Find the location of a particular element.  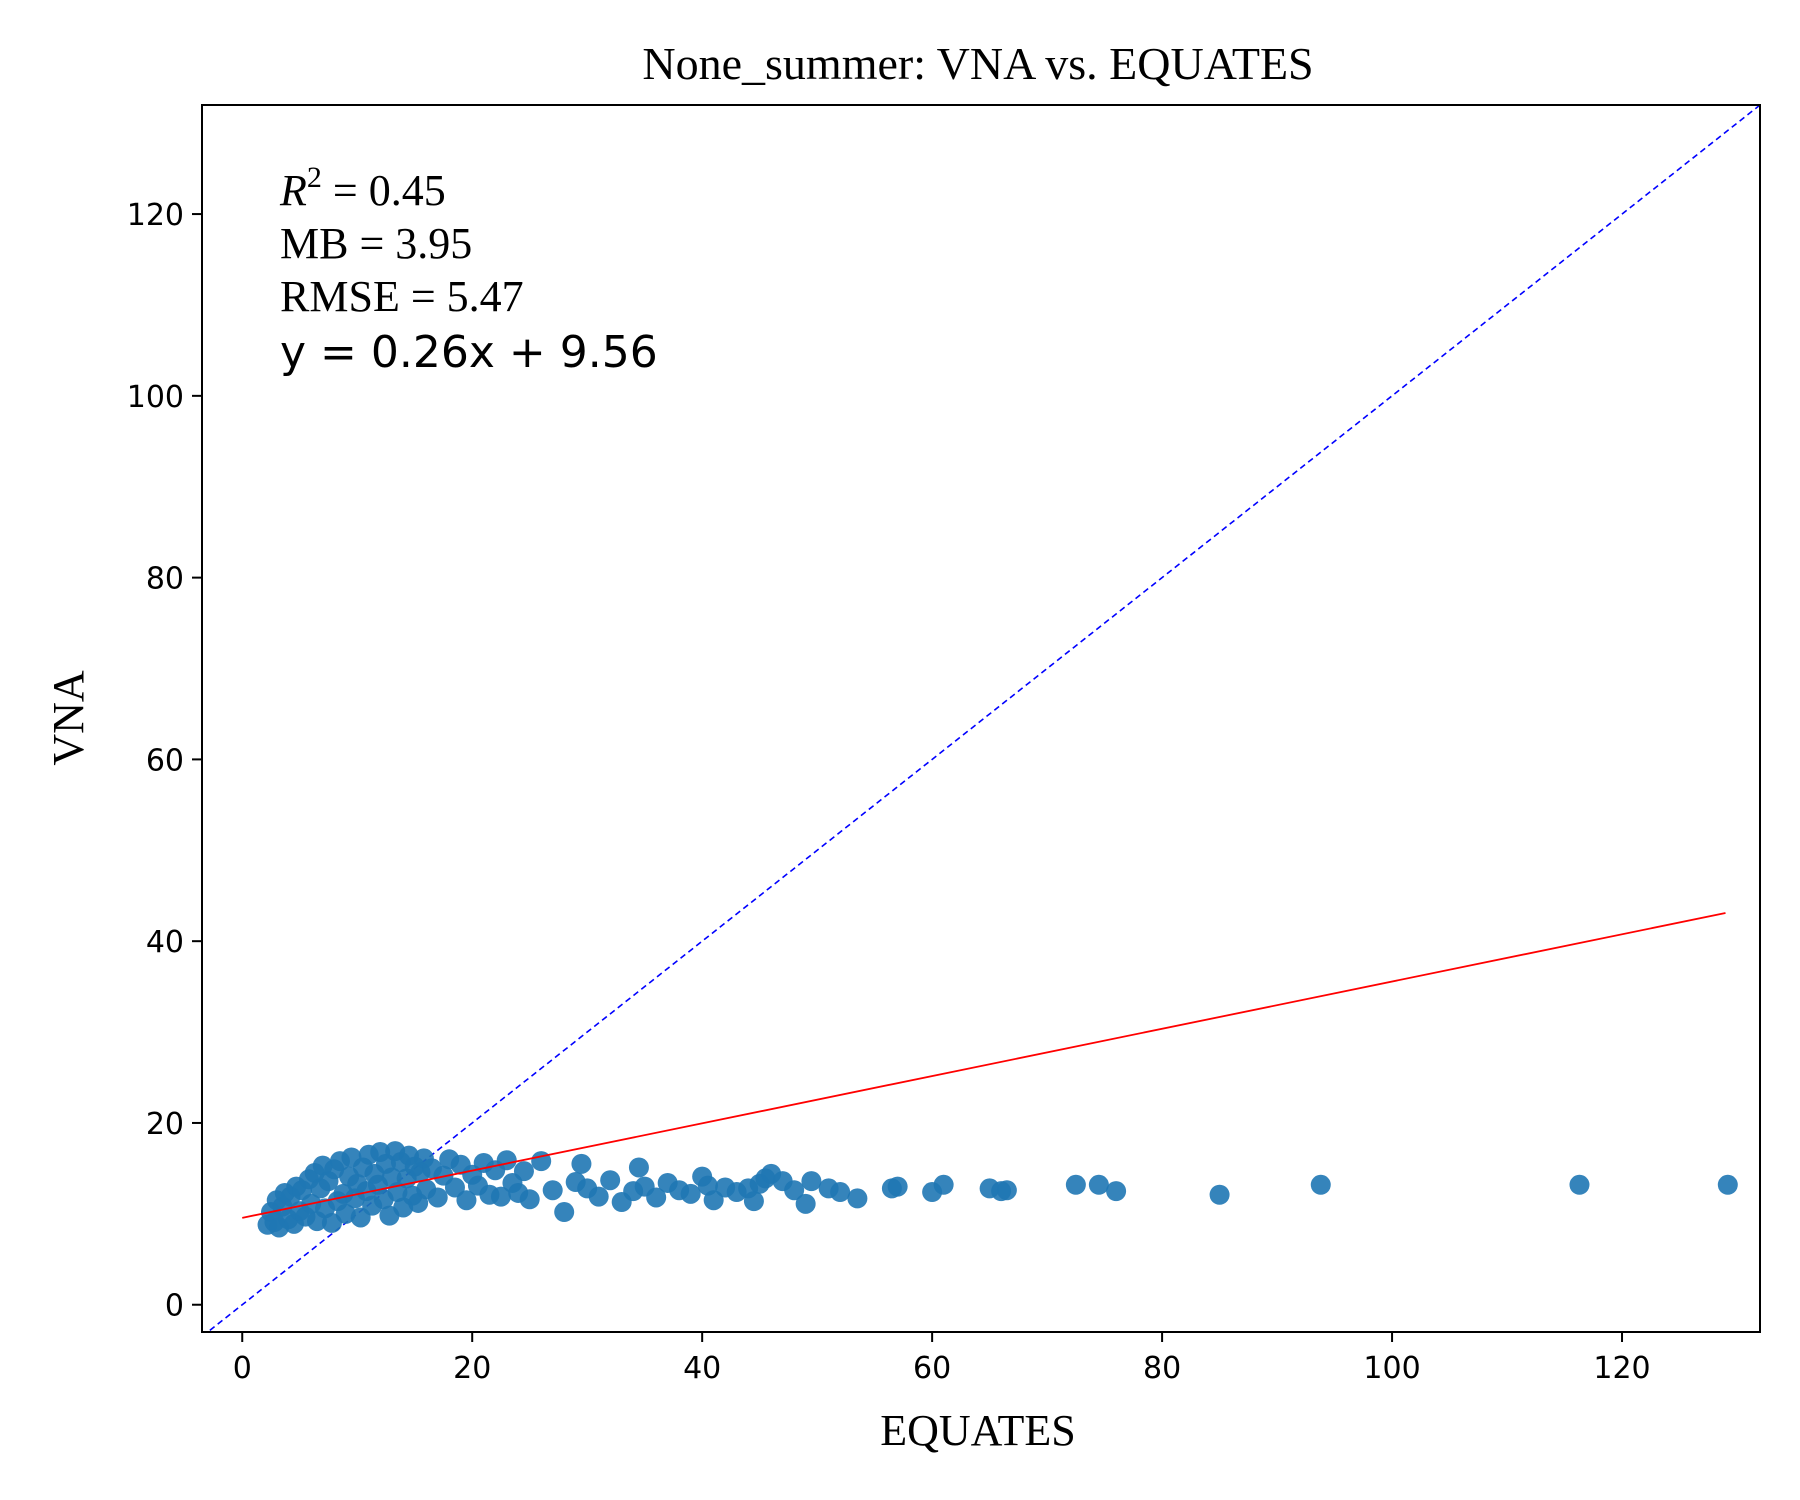

x-tick-label: 60 is located at coordinates (932, 1368).